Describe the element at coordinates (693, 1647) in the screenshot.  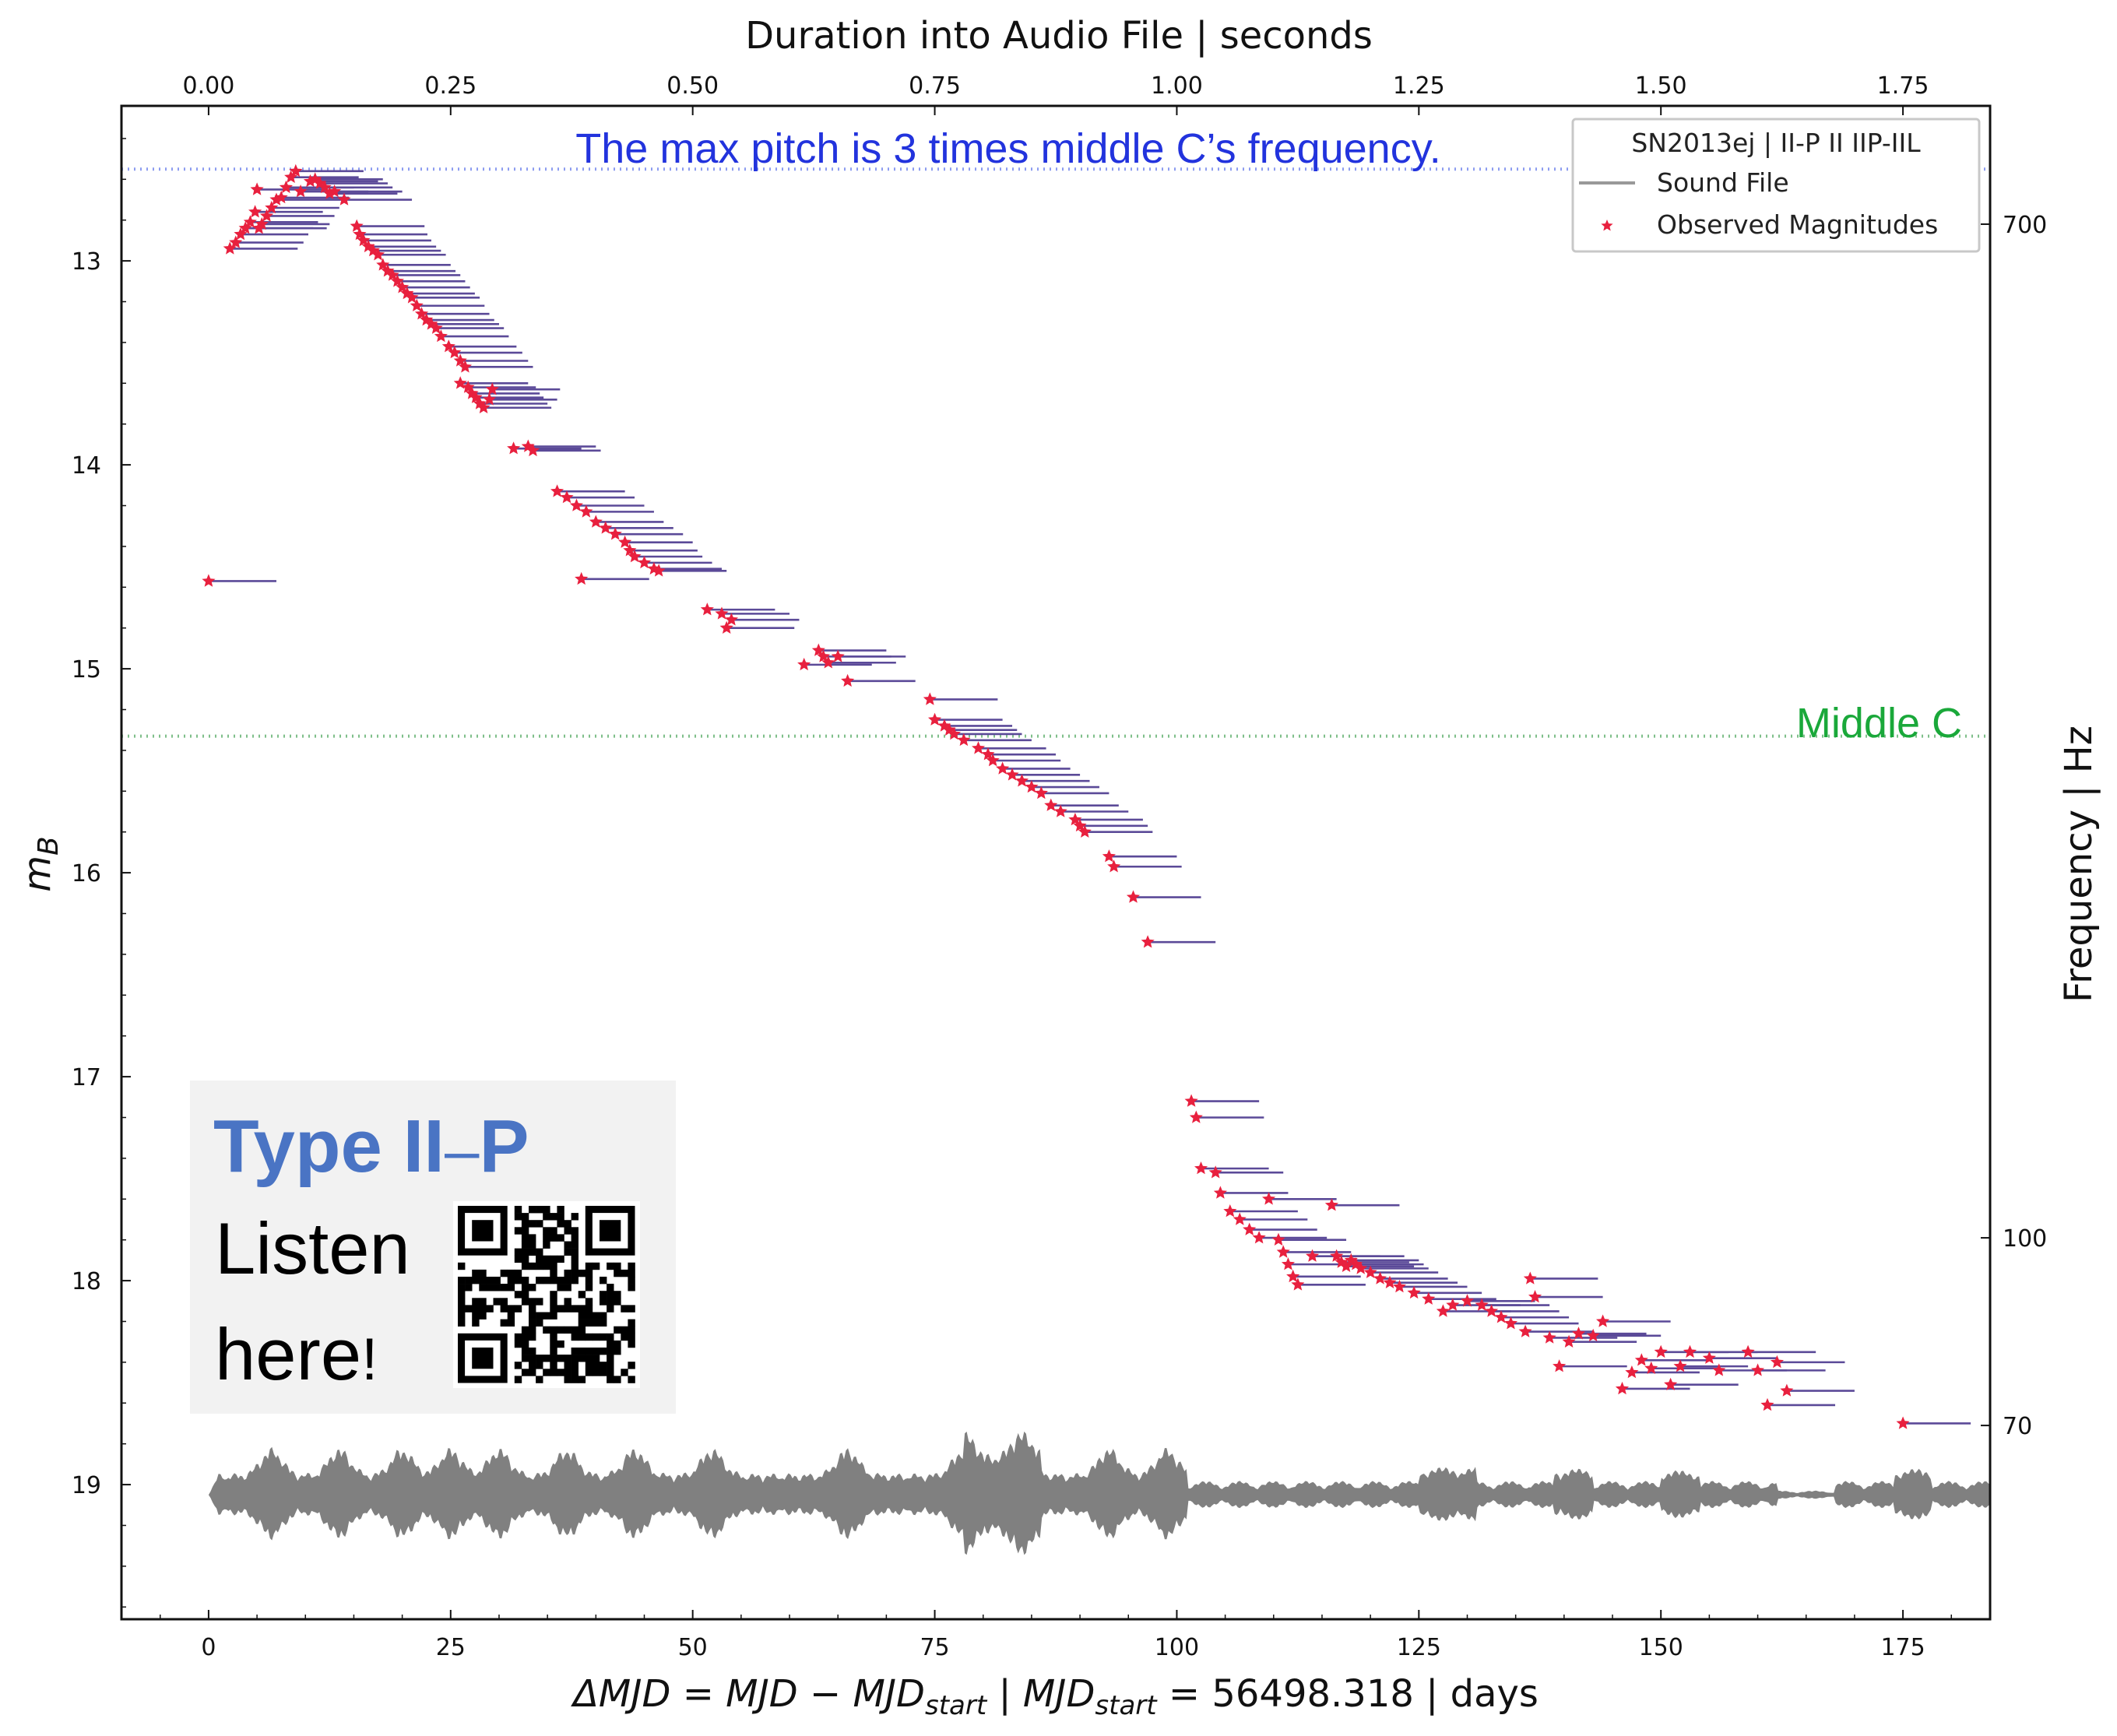
I see `x-tick-label: 50` at that location.